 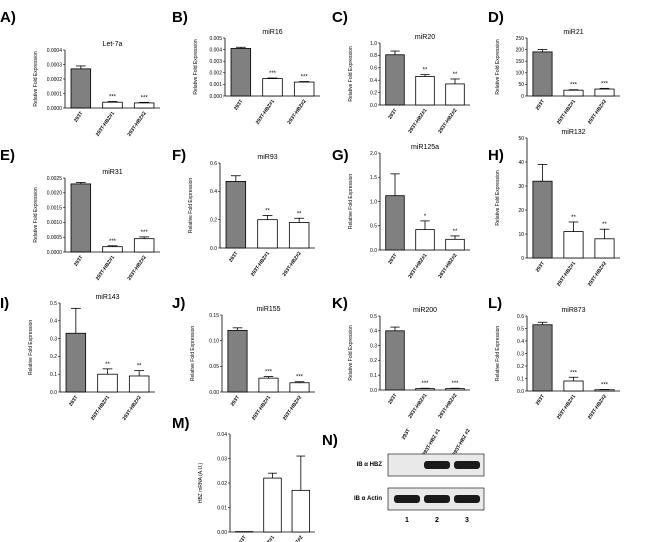 I want to click on x-tick-label-J-1: 293T, so click(x=235, y=401).